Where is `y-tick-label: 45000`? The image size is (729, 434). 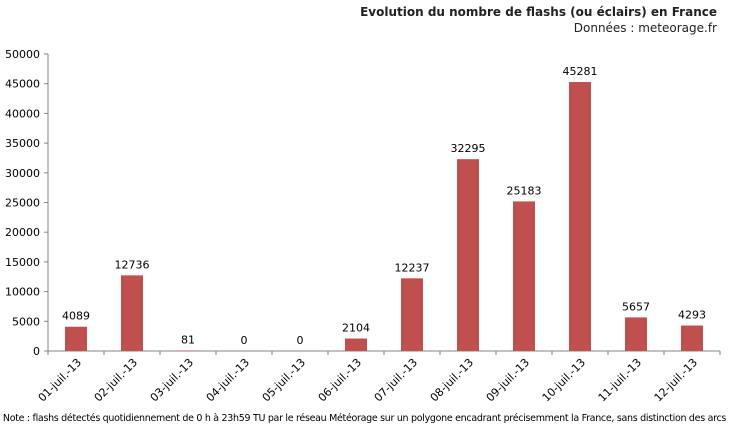 y-tick-label: 45000 is located at coordinates (22, 84).